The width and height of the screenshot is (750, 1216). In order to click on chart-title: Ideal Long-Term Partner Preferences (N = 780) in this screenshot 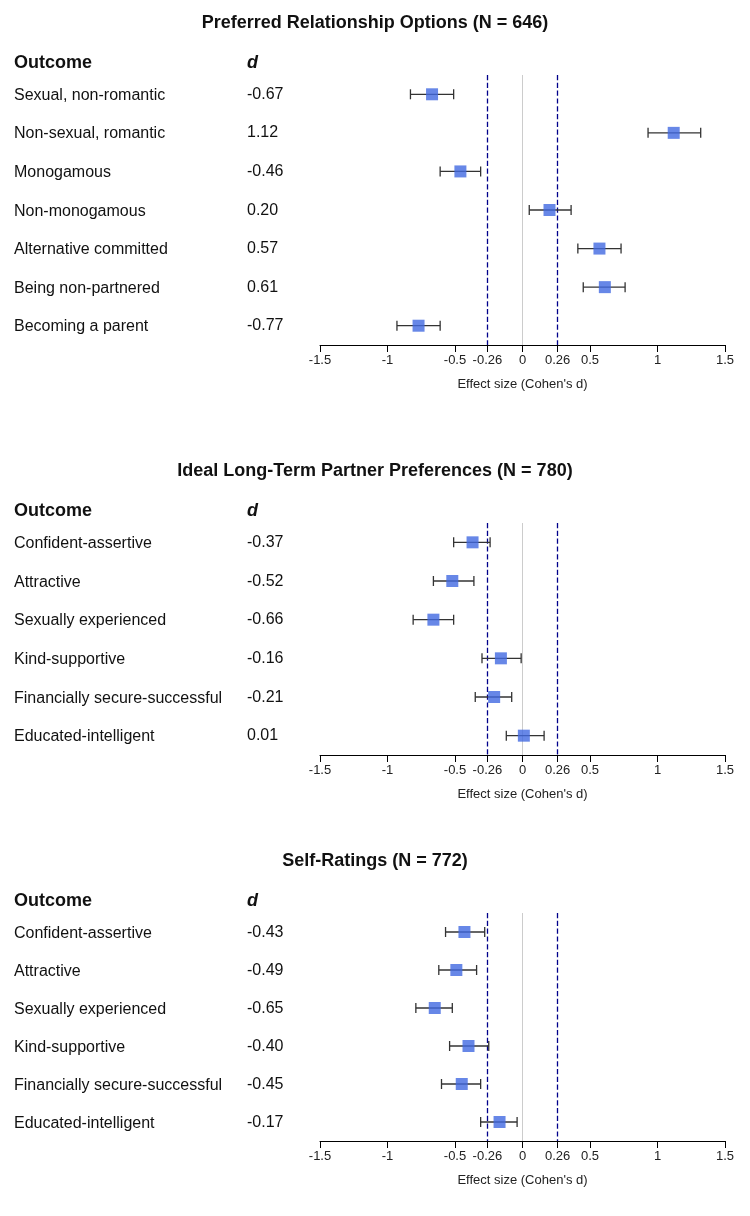, I will do `click(375, 470)`.